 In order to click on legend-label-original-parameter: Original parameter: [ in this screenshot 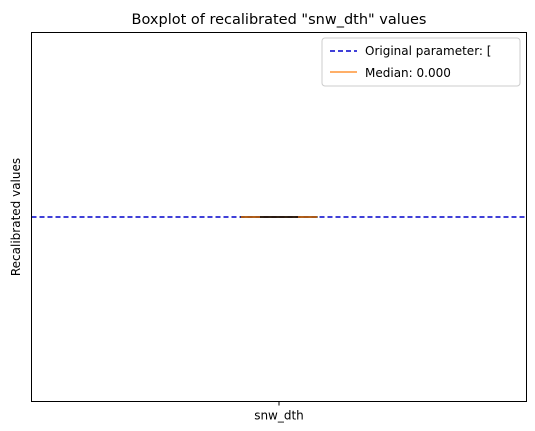, I will do `click(428, 51)`.